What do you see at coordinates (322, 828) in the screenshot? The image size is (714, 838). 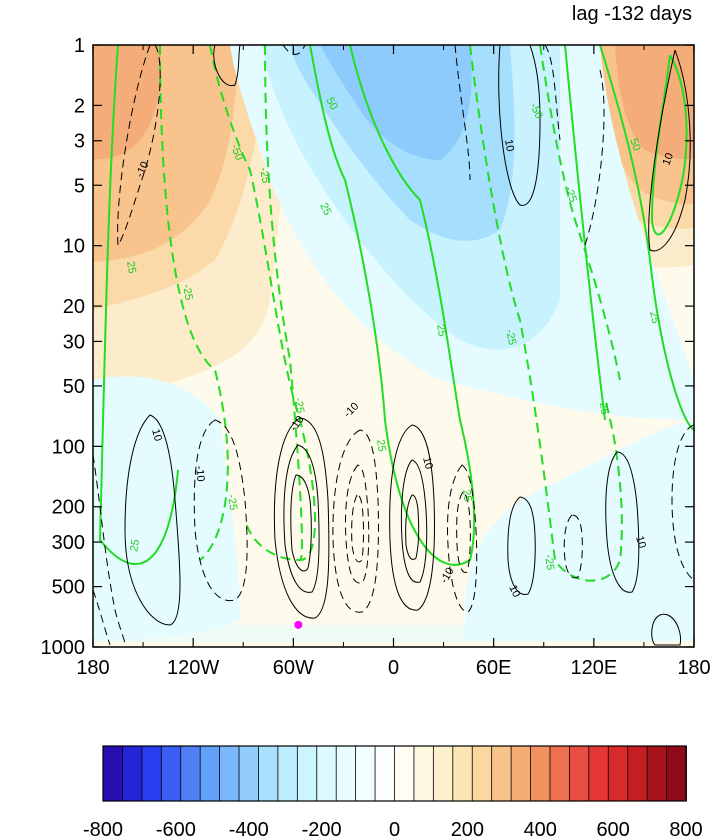 I see `colorbar-tick-label: -200` at bounding box center [322, 828].